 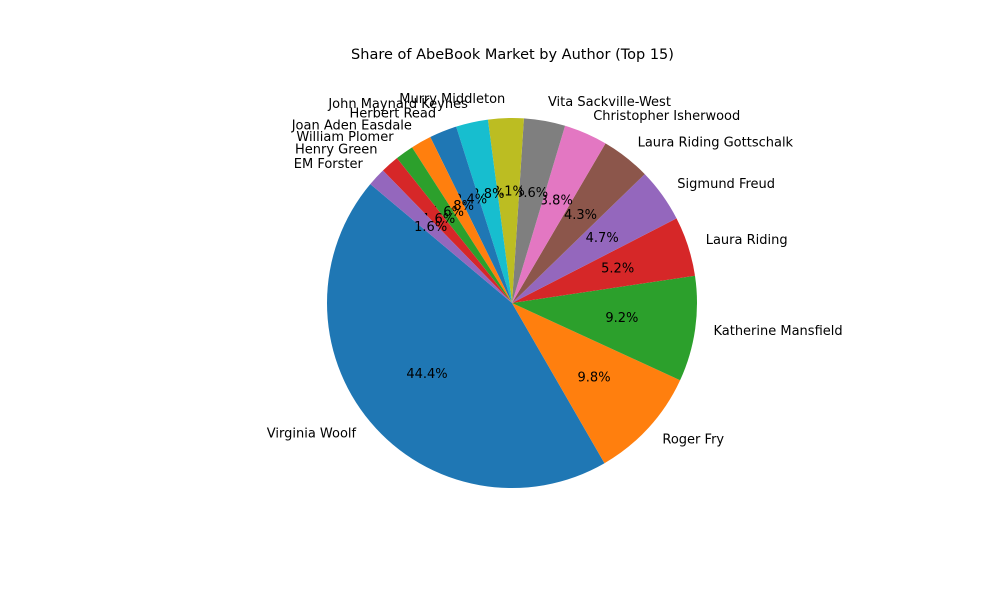 I want to click on slice-percent-label: 4.7%, so click(x=602, y=238).